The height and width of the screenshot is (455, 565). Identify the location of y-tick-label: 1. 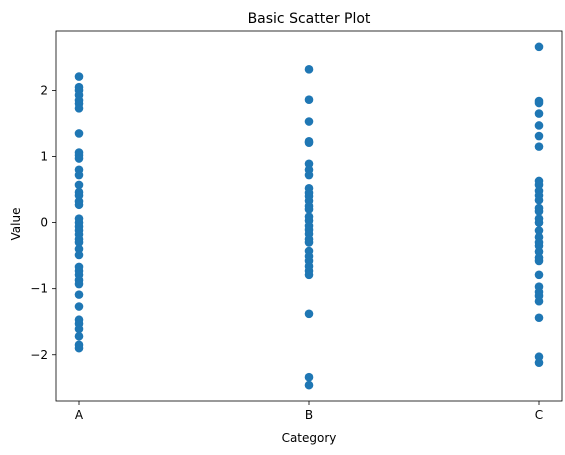
(44, 157).